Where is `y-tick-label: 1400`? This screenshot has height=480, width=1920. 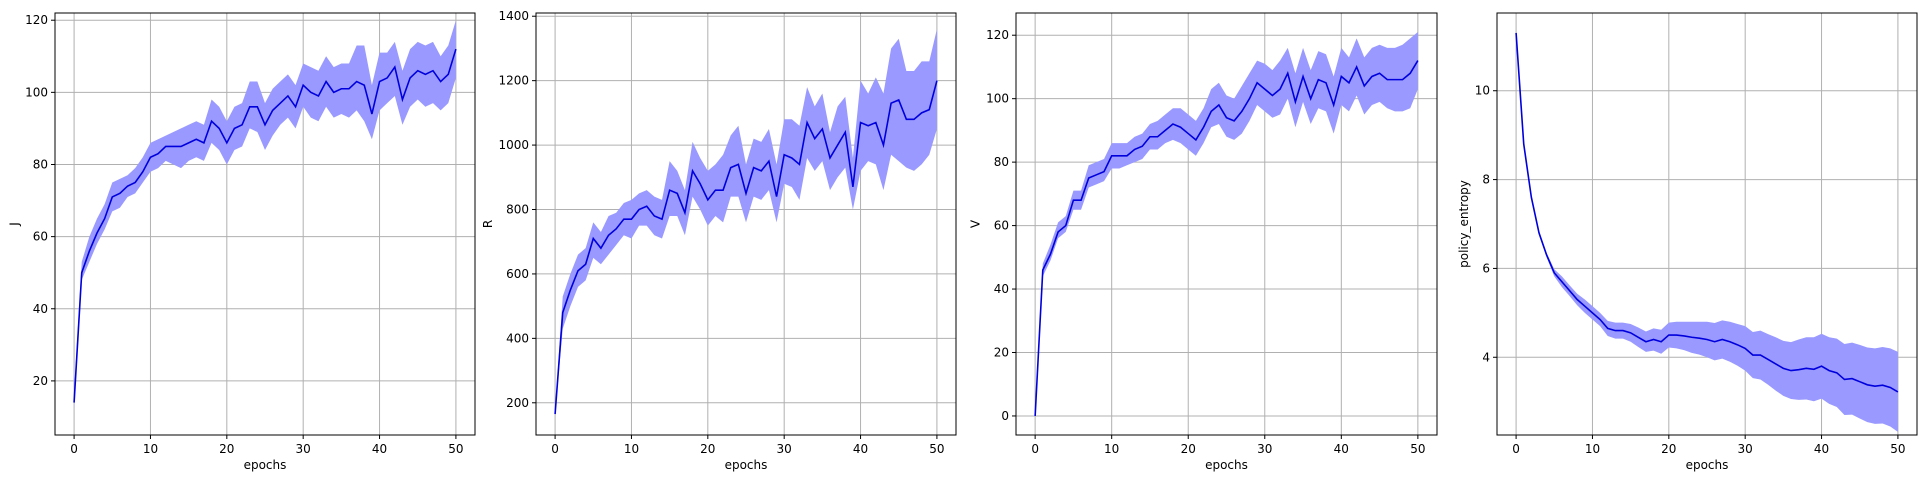
y-tick-label: 1400 is located at coordinates (513, 16).